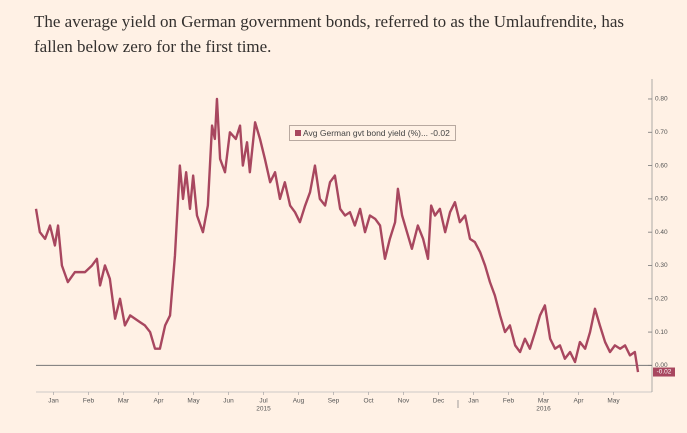 The width and height of the screenshot is (687, 433). Describe the element at coordinates (661, 332) in the screenshot. I see `y-tick-label: 0.10` at that location.